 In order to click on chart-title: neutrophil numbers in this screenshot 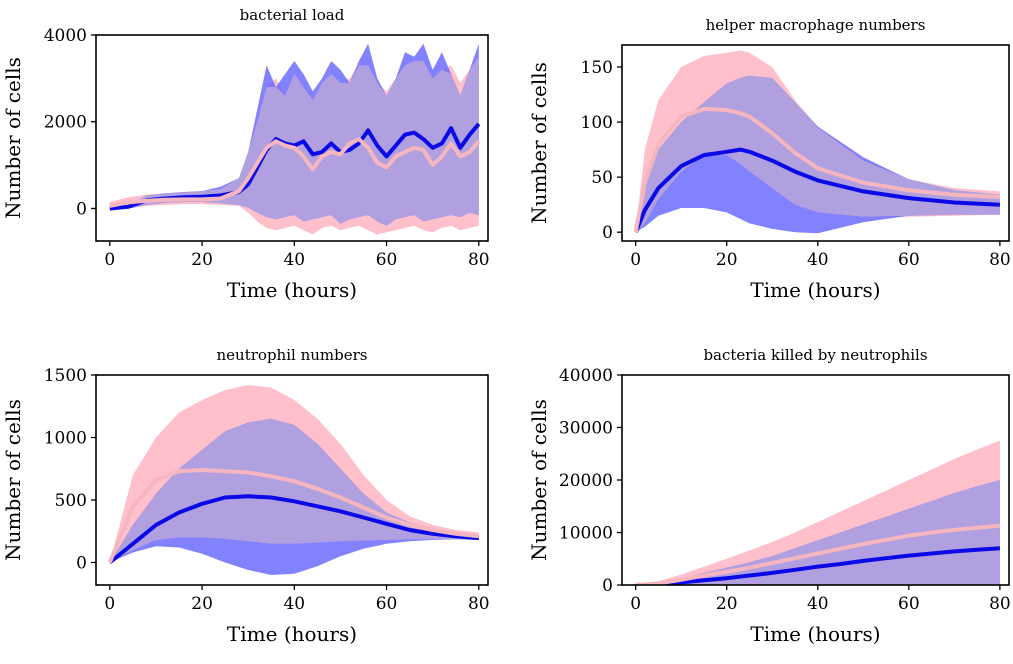, I will do `click(292, 355)`.